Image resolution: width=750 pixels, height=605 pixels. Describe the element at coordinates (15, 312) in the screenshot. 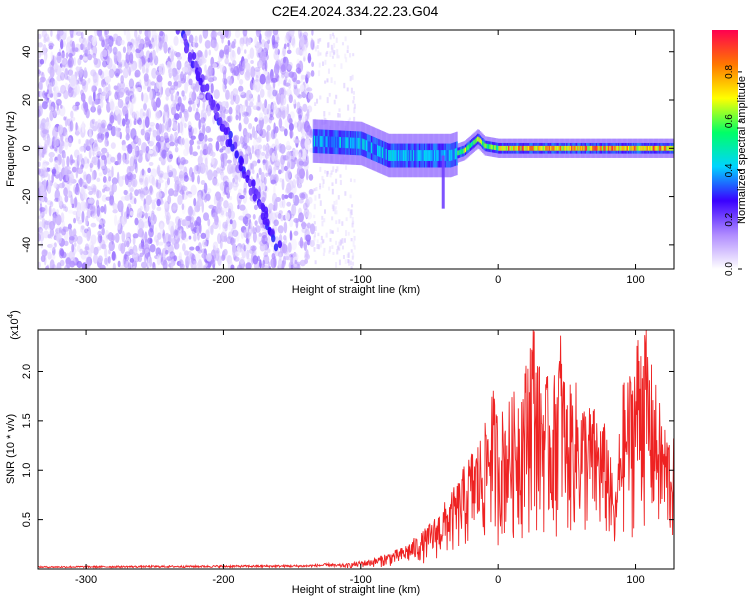

I see `multiplier-close: )` at that location.